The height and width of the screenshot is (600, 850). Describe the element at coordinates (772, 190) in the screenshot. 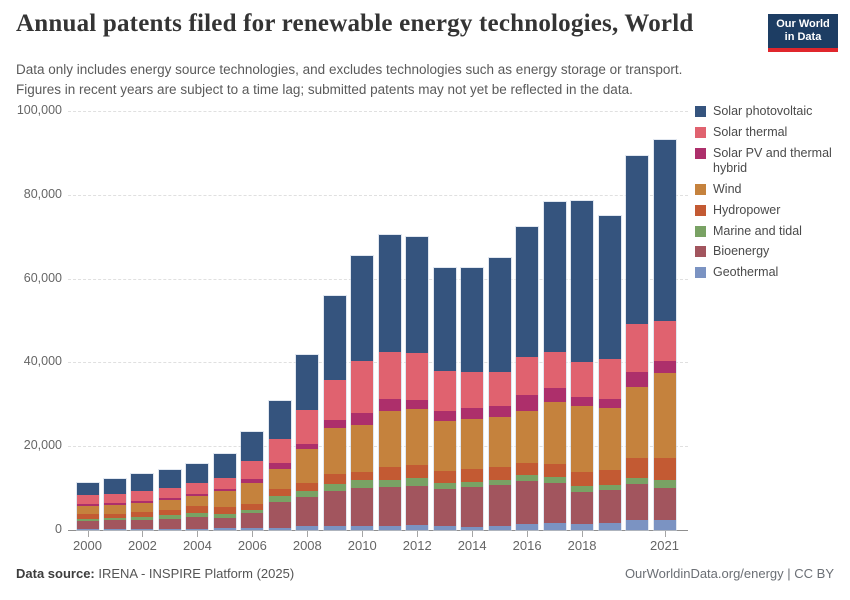

I see `legend-item: Wind` at that location.